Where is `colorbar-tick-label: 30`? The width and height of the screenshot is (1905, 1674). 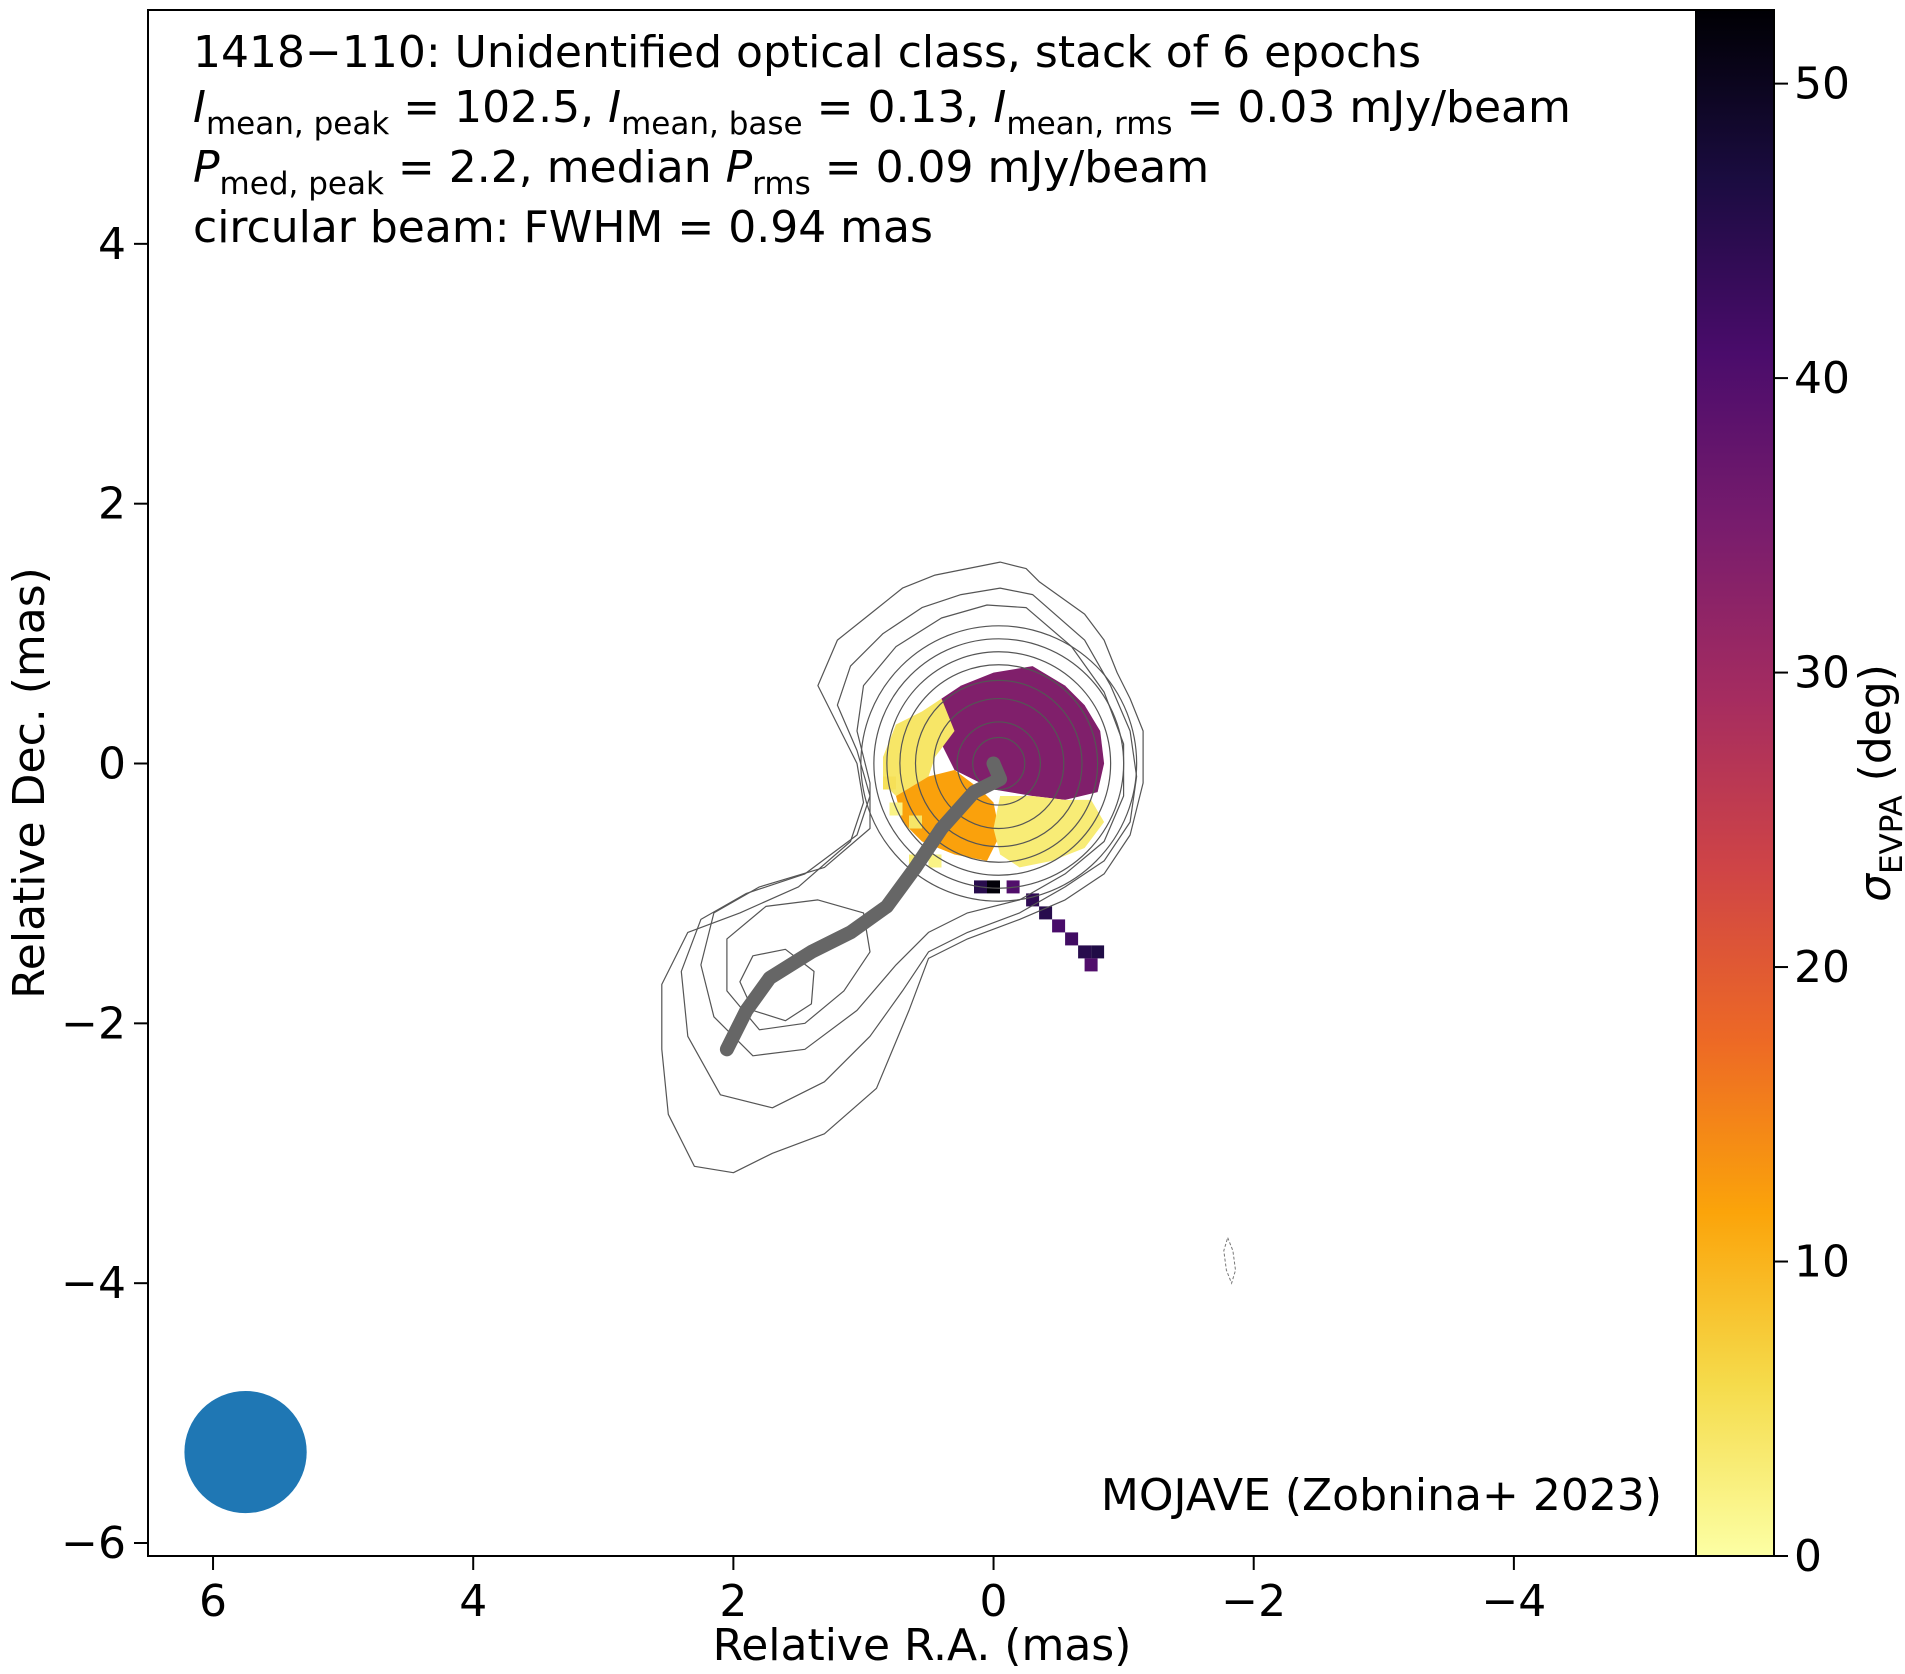 colorbar-tick-label: 30 is located at coordinates (1822, 673).